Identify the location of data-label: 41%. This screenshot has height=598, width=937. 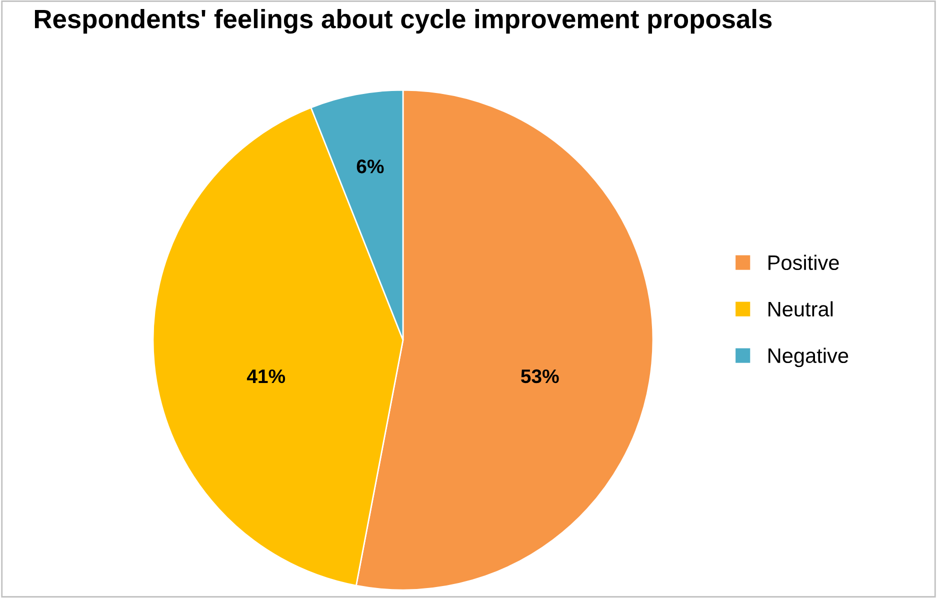
(266, 376).